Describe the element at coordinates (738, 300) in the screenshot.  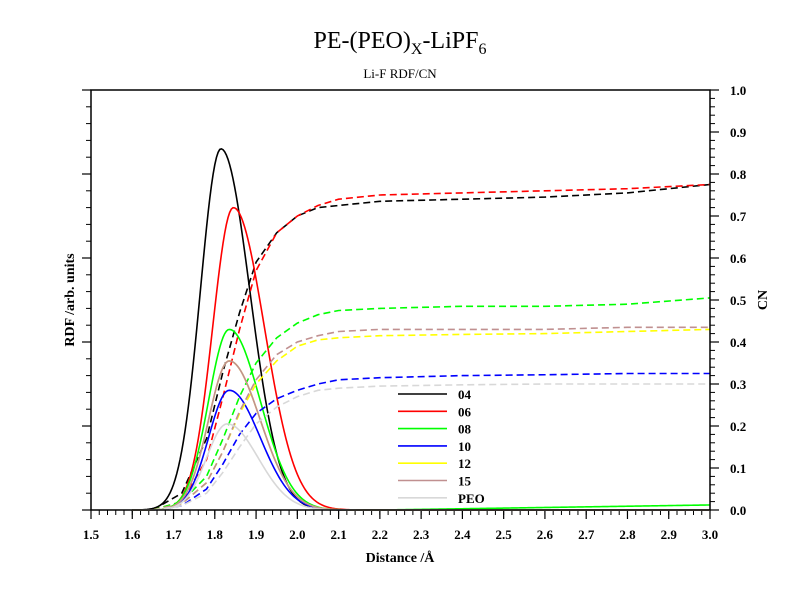
I see `y-right-tick-label: 0.5` at that location.